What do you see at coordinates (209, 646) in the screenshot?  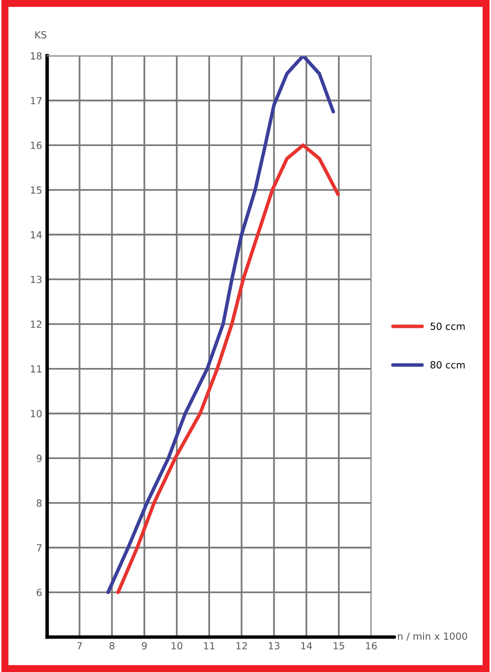 I see `x-tick-label: 11` at bounding box center [209, 646].